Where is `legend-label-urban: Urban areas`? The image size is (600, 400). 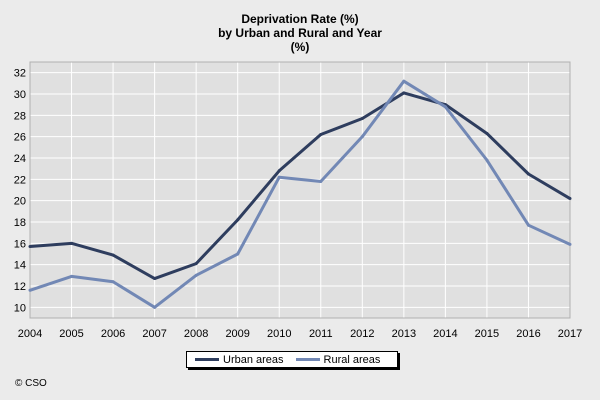
legend-label-urban: Urban areas is located at coordinates (253, 359).